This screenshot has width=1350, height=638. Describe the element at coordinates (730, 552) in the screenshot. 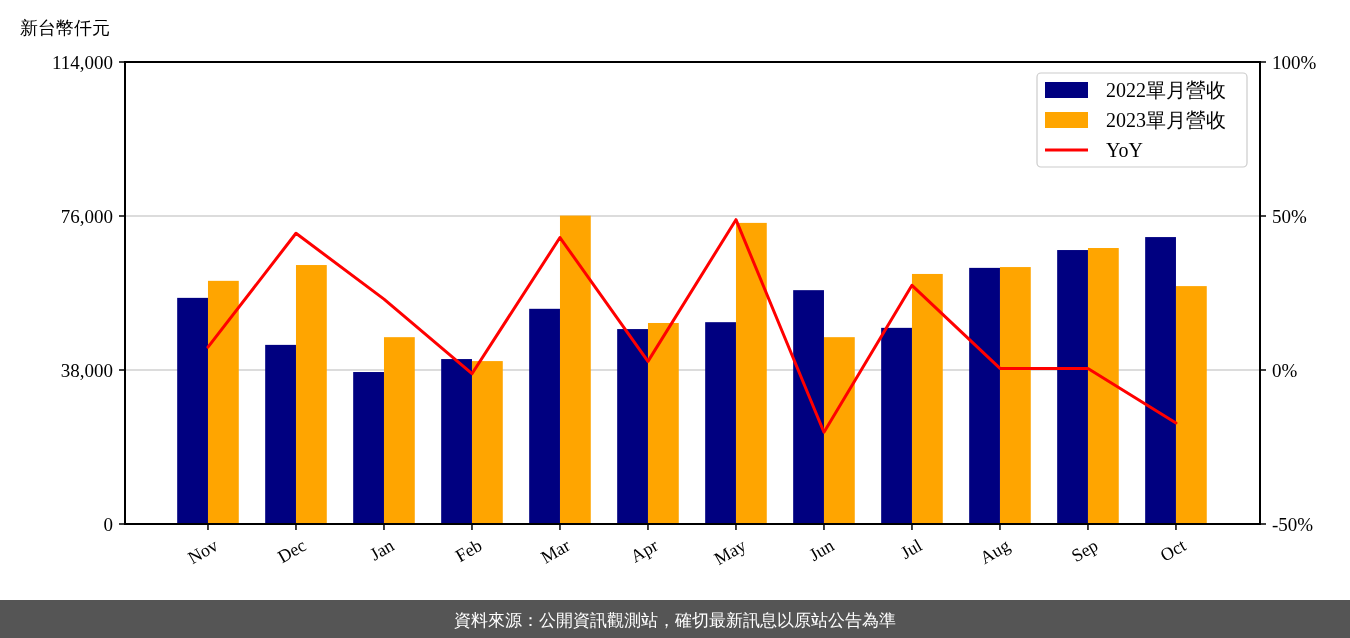

I see `x-tick-label: May` at that location.